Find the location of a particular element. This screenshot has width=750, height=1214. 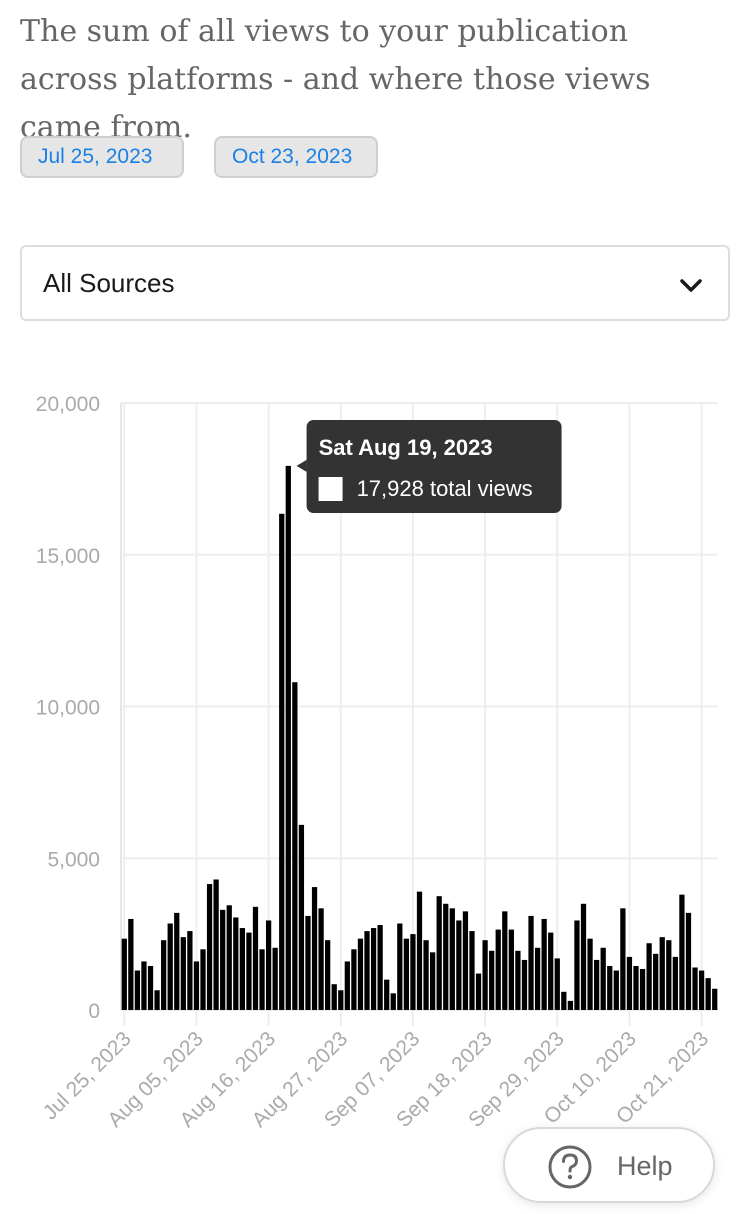

source-select-value: All Sources is located at coordinates (109, 283).